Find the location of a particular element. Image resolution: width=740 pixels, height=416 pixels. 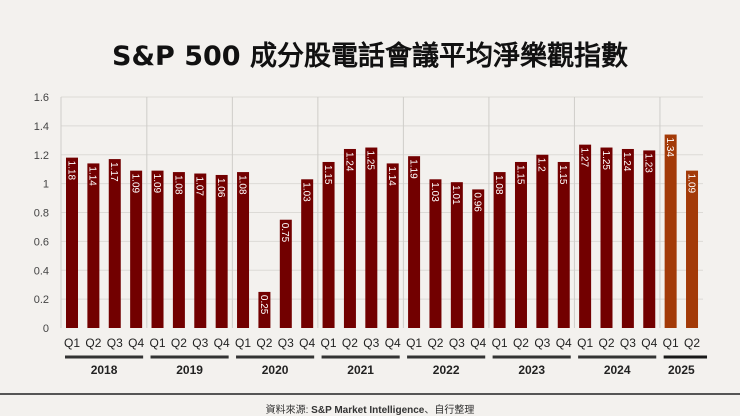

year-label: 2021 is located at coordinates (360, 370).